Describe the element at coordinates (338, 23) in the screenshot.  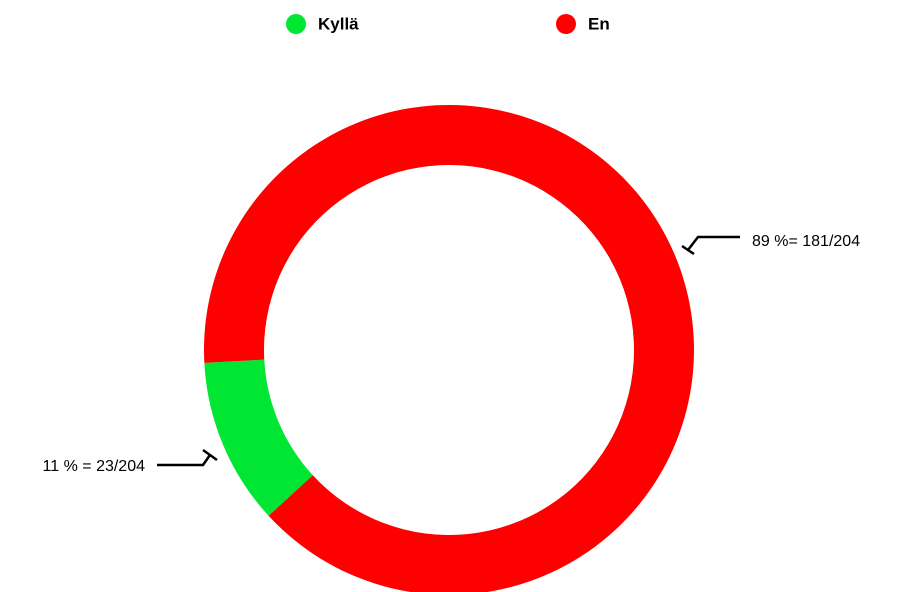
I see `legend-label: Kyllä` at that location.